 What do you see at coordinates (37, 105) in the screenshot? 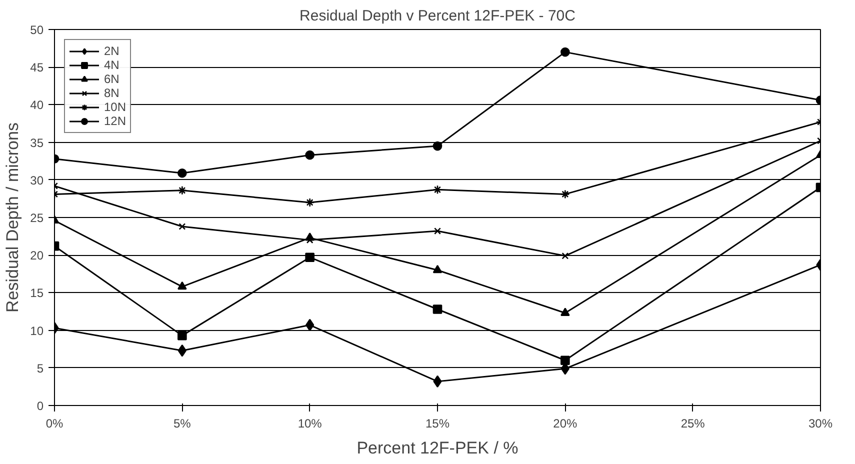
I see `y-tick-label: 40` at bounding box center [37, 105].